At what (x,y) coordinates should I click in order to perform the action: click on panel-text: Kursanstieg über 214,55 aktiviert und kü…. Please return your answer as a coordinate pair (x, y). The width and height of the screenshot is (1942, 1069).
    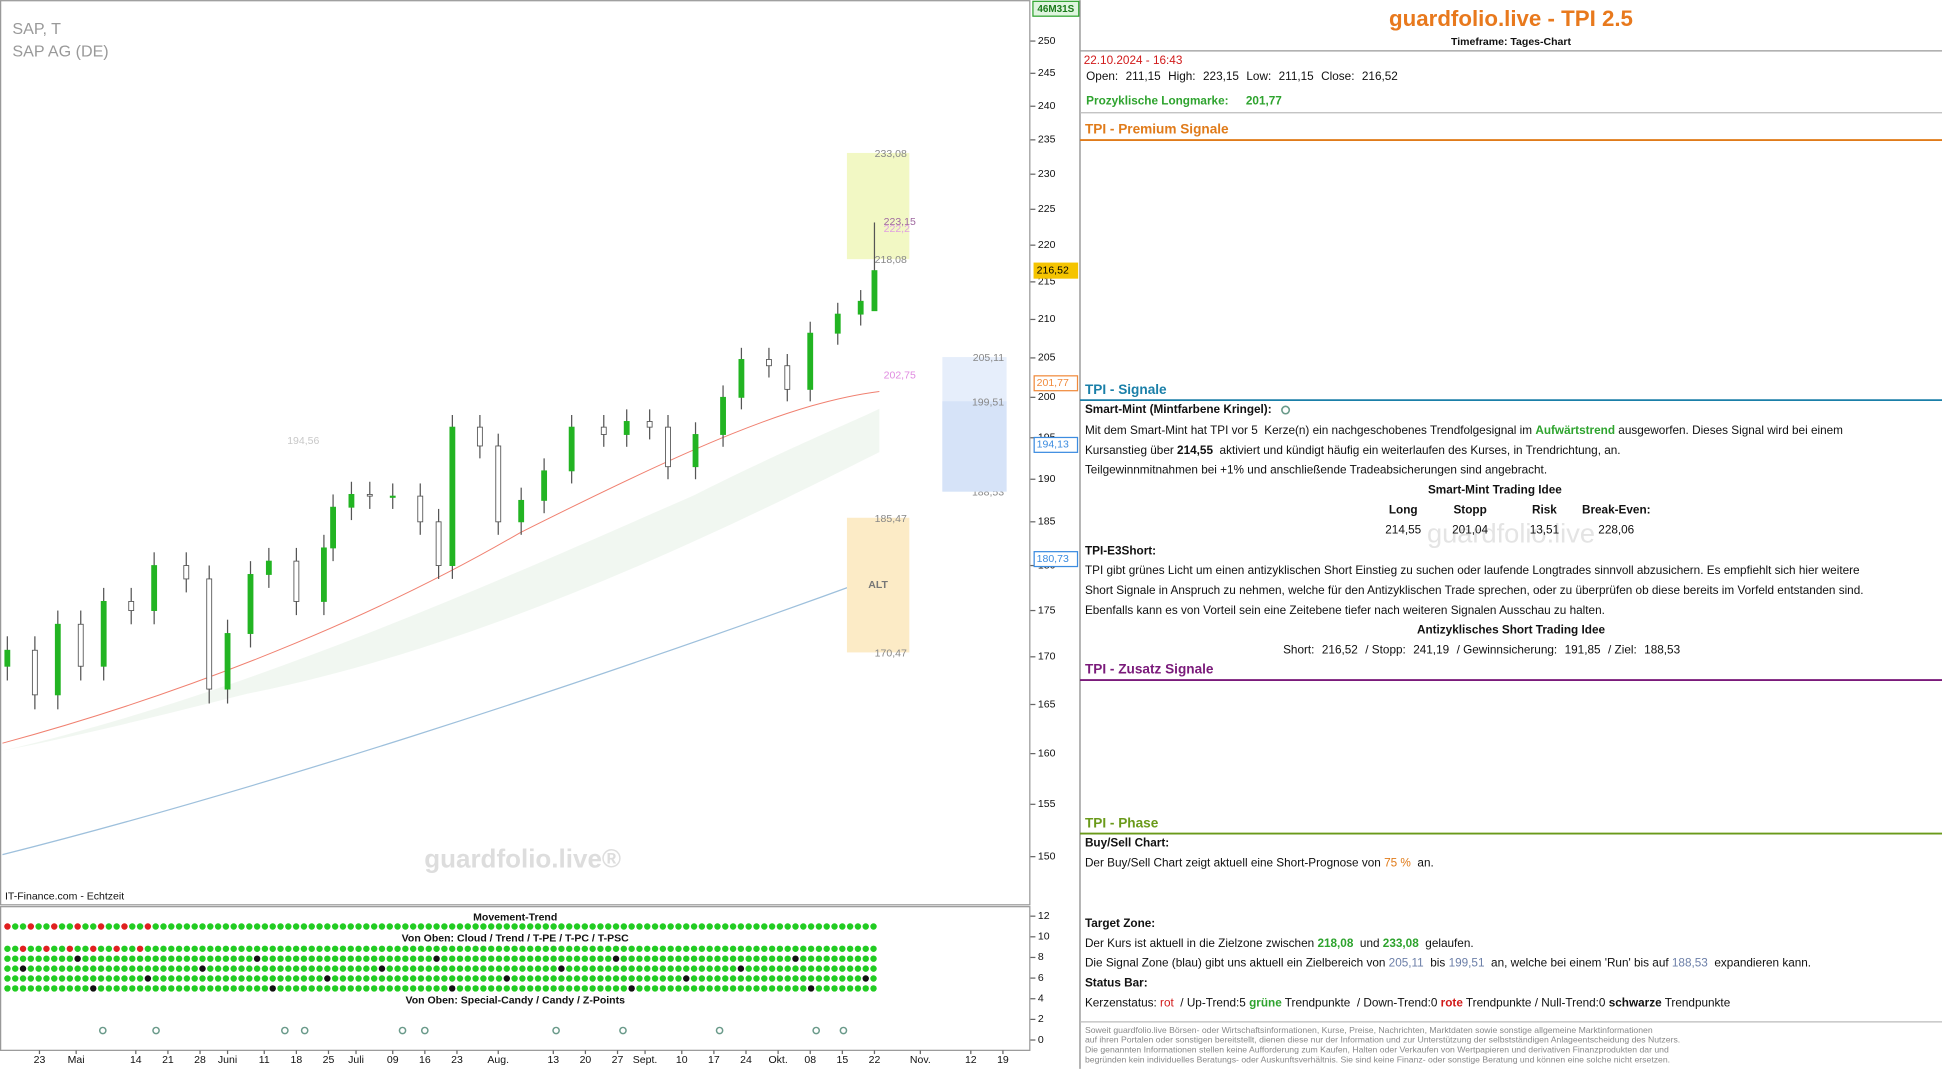
    Looking at the image, I should click on (1353, 450).